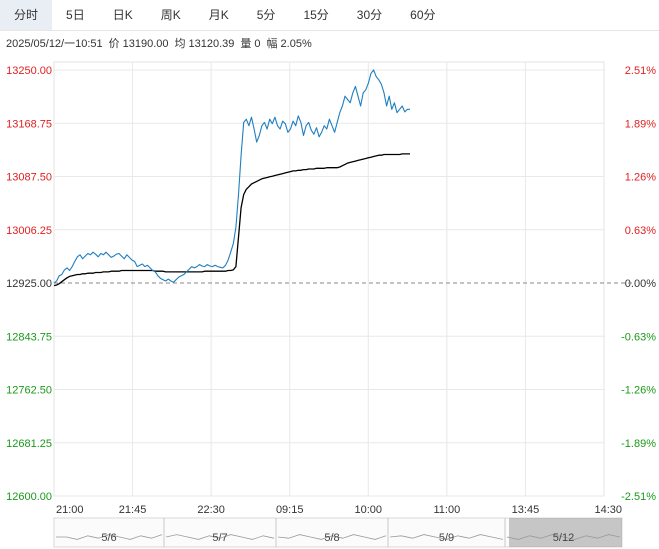 The image size is (659, 549). Describe the element at coordinates (316, 15) in the screenshot. I see `tab-15min: 15分` at that location.